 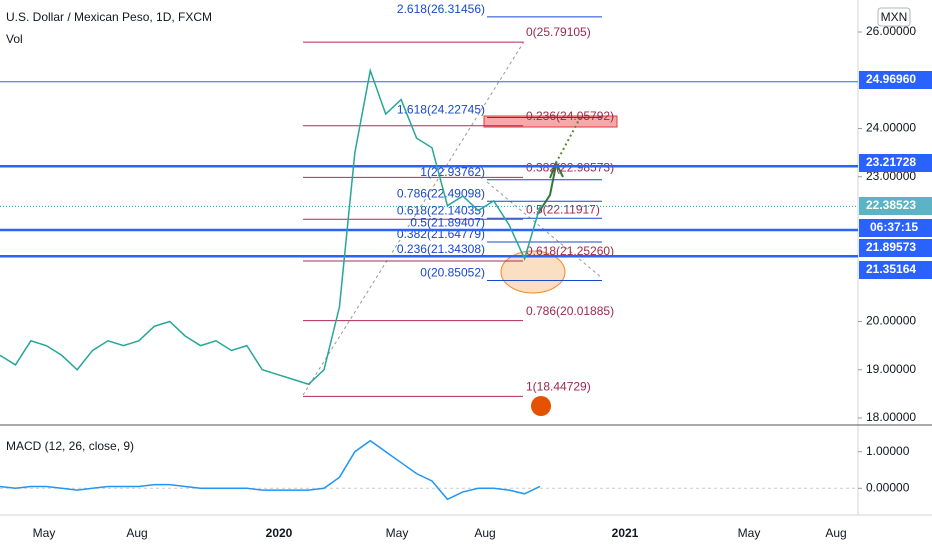 What do you see at coordinates (70, 446) in the screenshot?
I see `macd-title: MACD (12, 26, close, 9)` at bounding box center [70, 446].